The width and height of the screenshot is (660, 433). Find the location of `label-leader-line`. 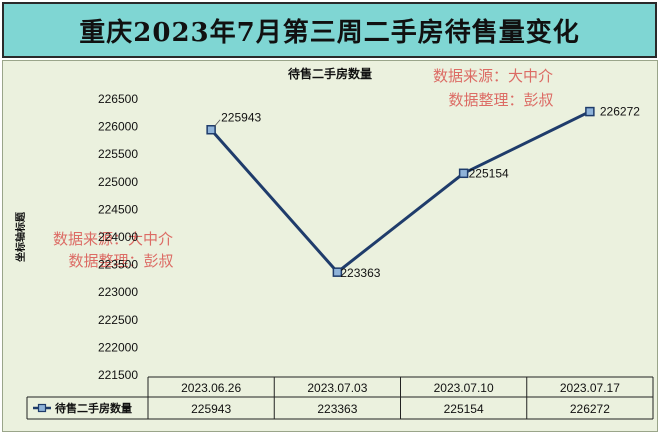

label-leader-line is located at coordinates (217, 123).